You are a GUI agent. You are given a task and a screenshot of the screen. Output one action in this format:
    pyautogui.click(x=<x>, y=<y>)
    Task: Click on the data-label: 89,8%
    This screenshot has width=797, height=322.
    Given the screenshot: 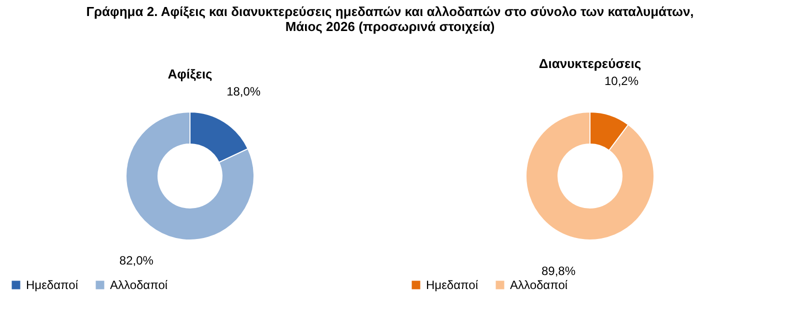 What is the action you would take?
    pyautogui.click(x=558, y=271)
    